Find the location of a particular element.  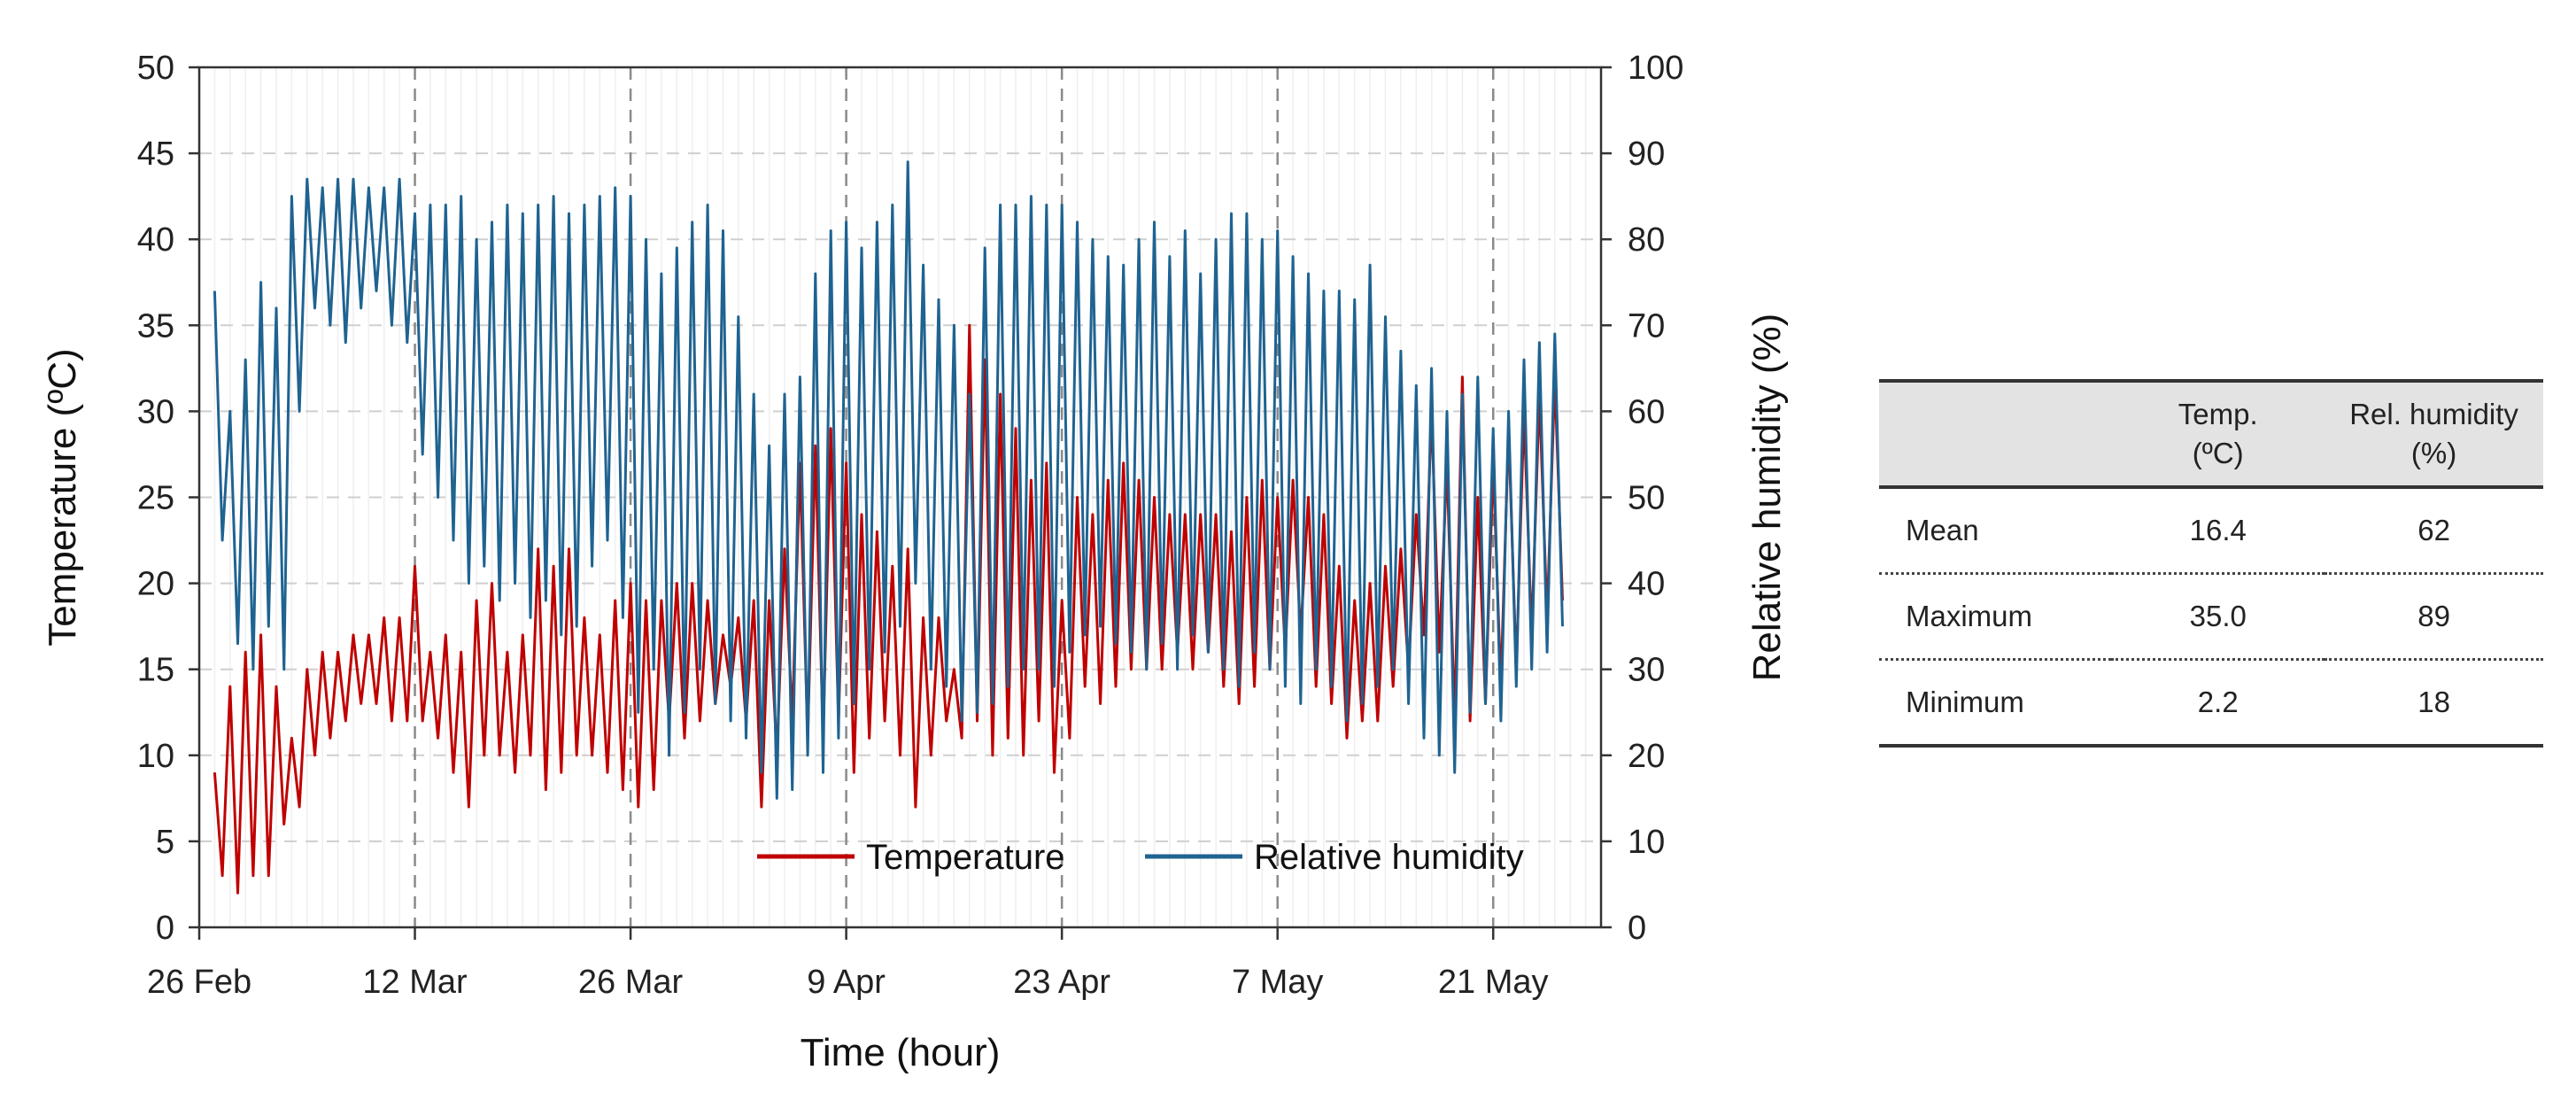

temperature-value: 2.2 is located at coordinates (2218, 702).